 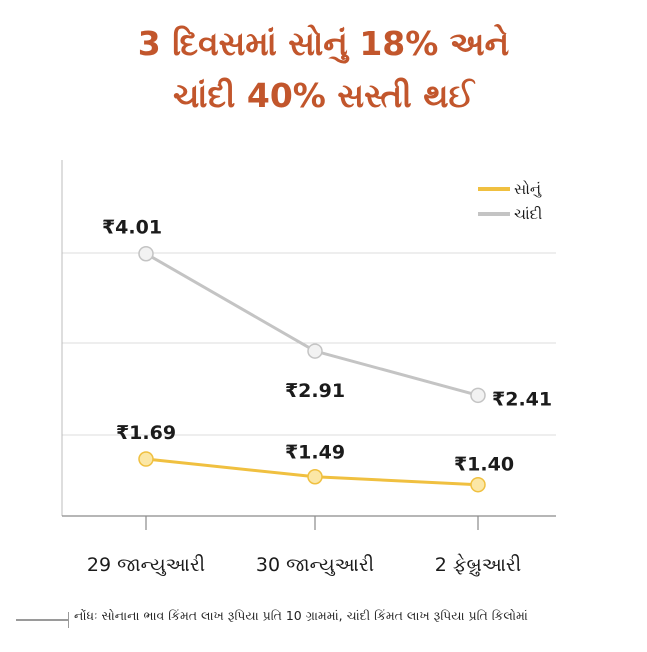 I want to click on x-tick-label: 29 જાન્યુઆરી, so click(x=146, y=565).